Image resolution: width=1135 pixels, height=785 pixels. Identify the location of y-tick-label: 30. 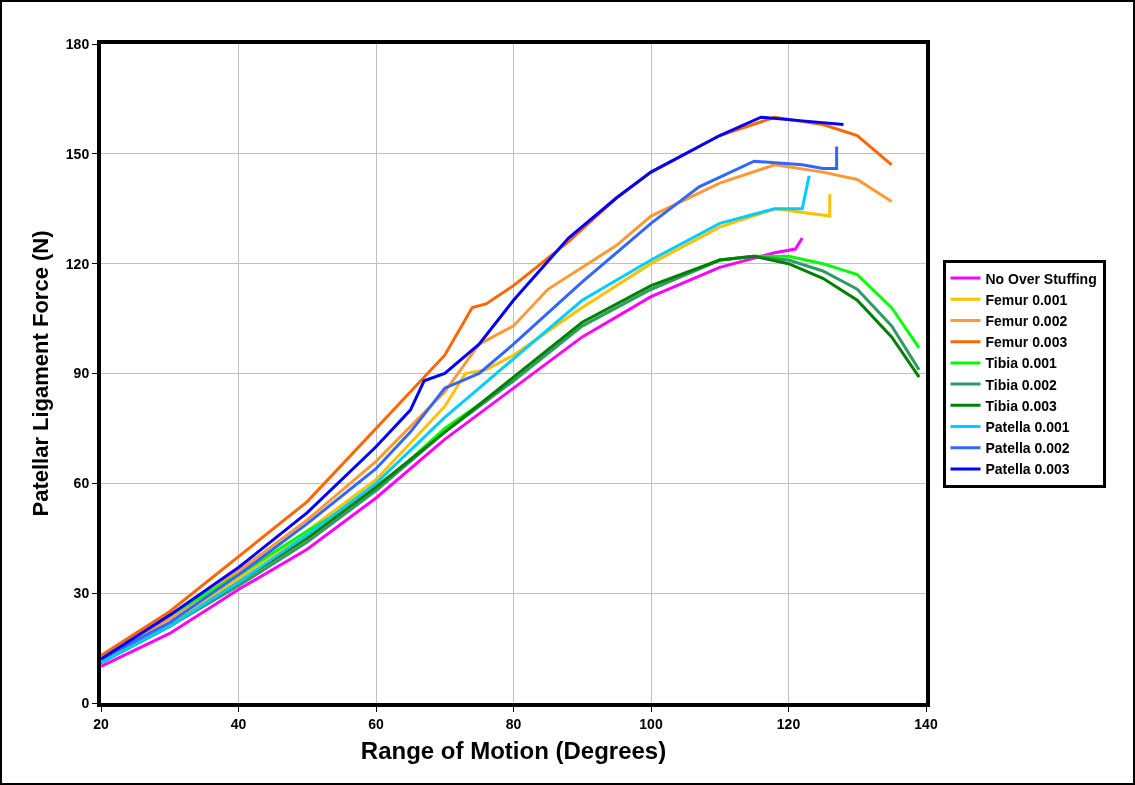
(81, 593).